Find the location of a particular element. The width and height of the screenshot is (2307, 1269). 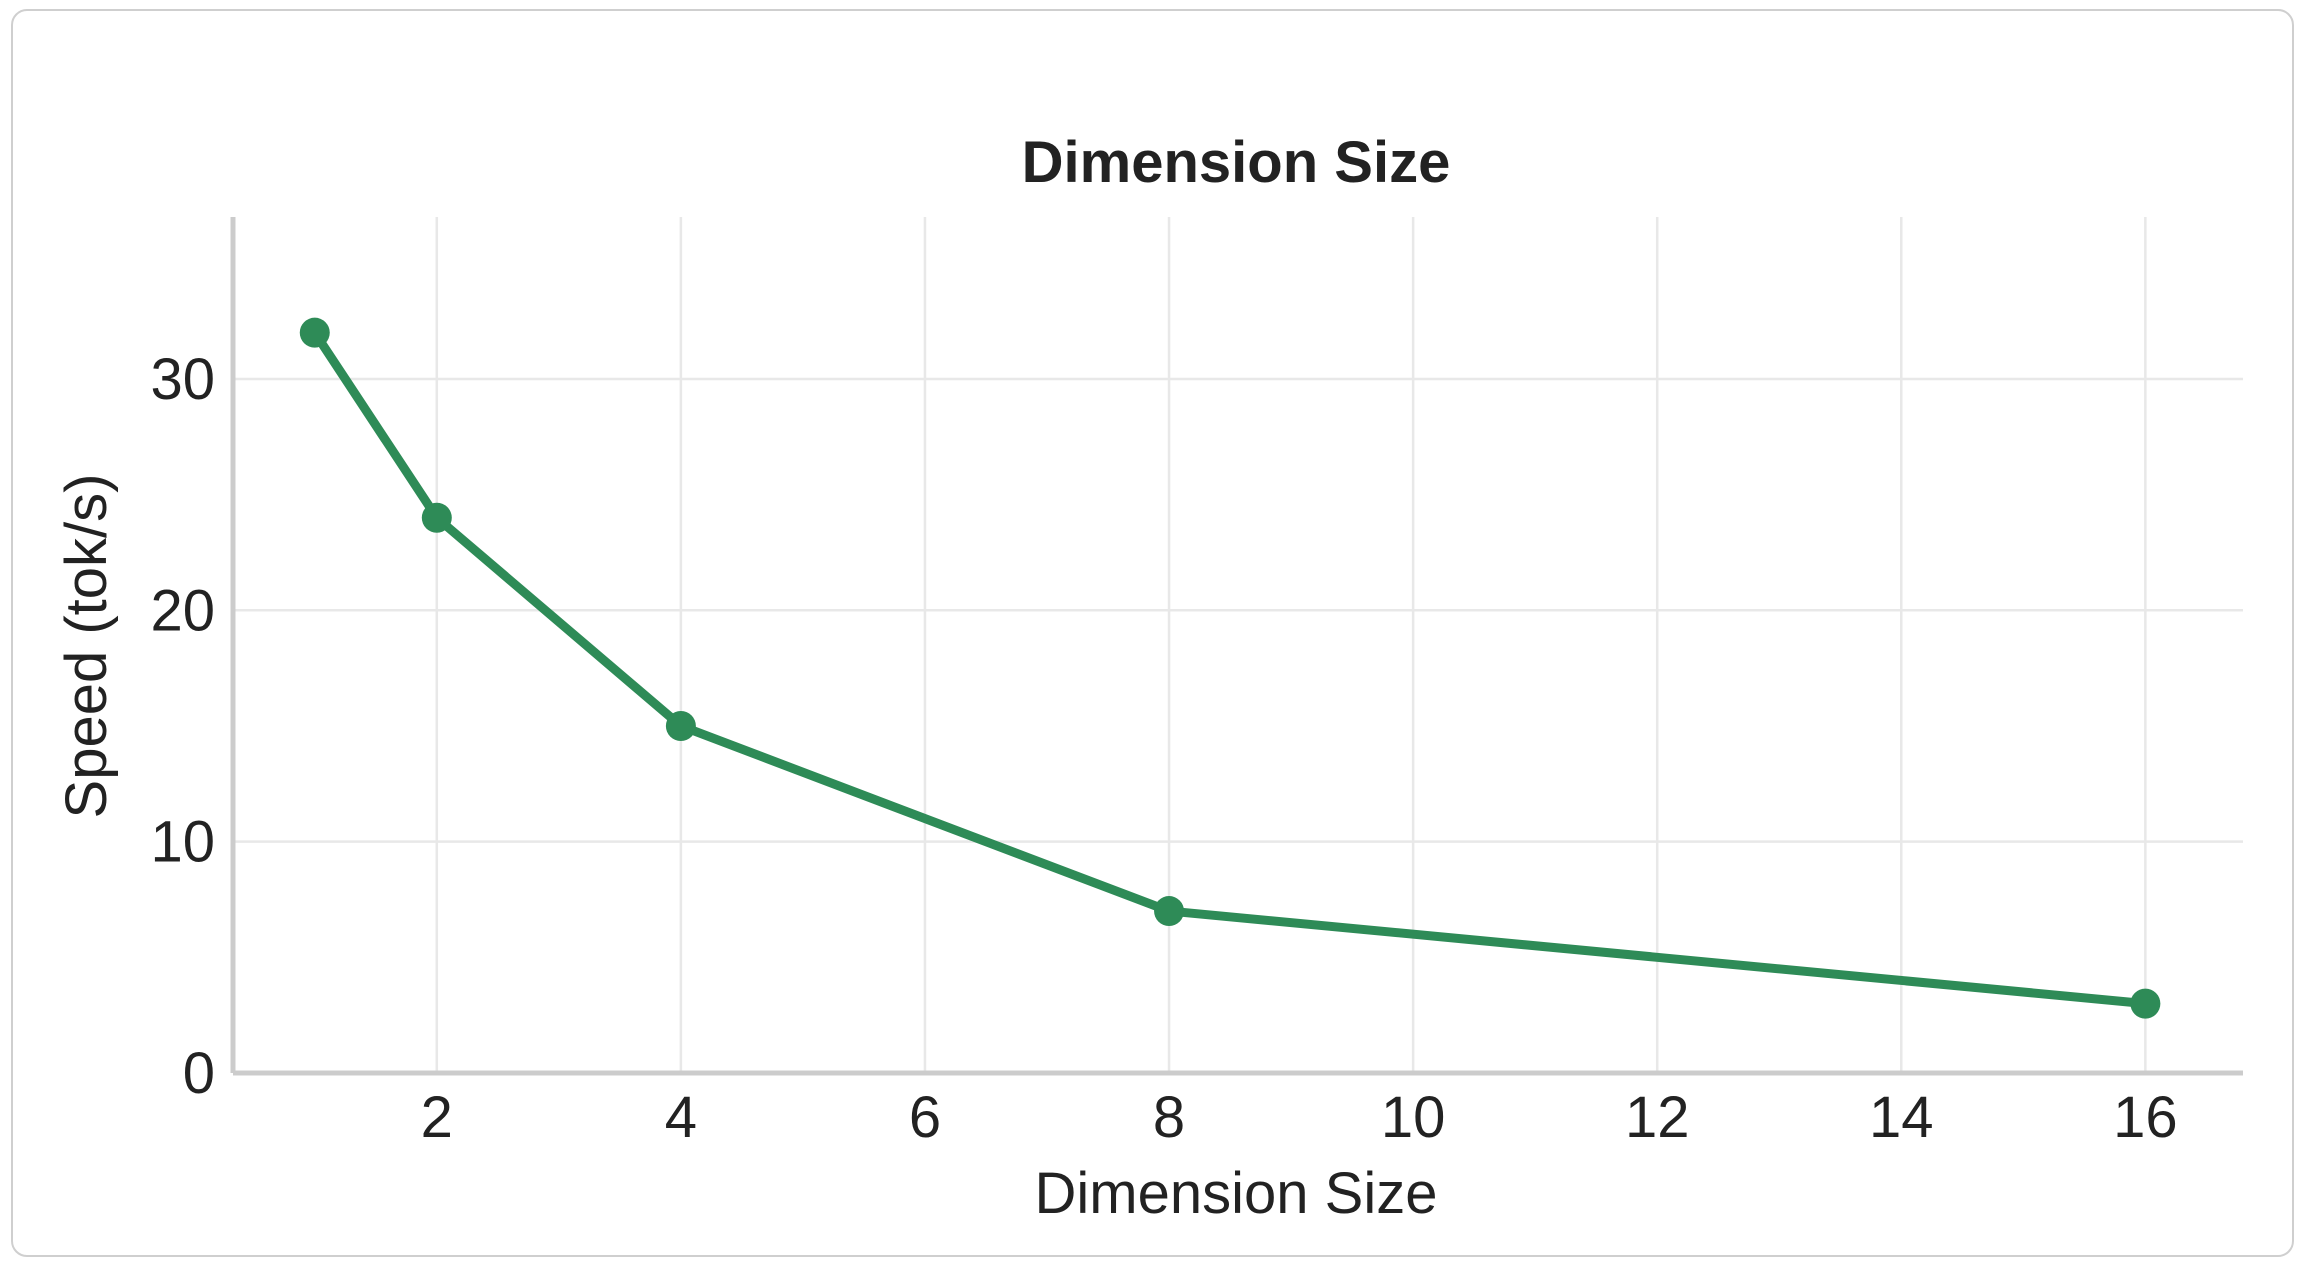

x-tick-label: 16 is located at coordinates (2145, 1117).